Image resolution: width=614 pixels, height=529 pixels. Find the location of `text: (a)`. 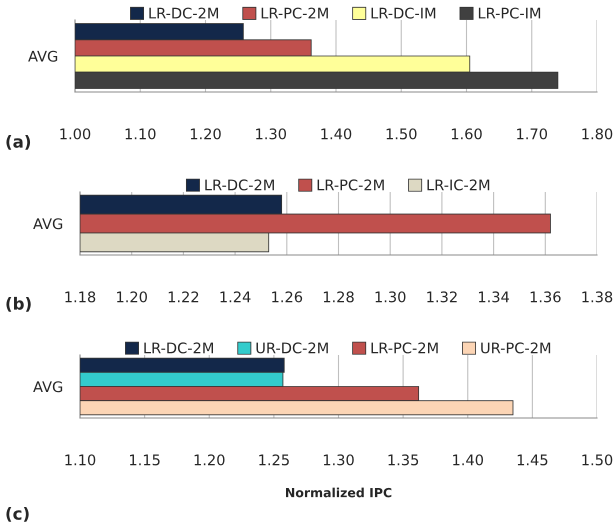

text: (a) is located at coordinates (18, 142).